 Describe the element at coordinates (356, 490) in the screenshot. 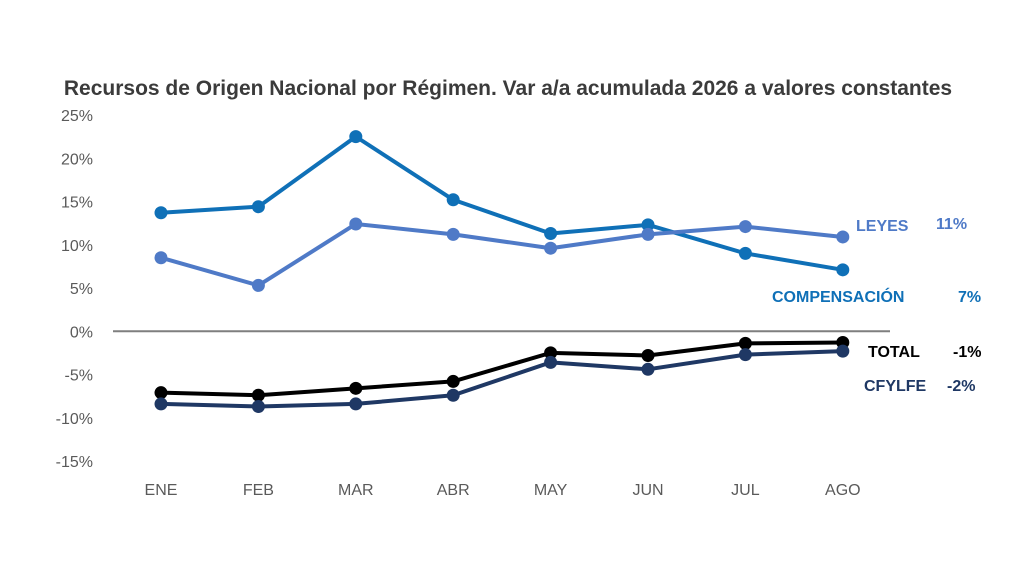

I see `x-tick-label: MAR` at that location.